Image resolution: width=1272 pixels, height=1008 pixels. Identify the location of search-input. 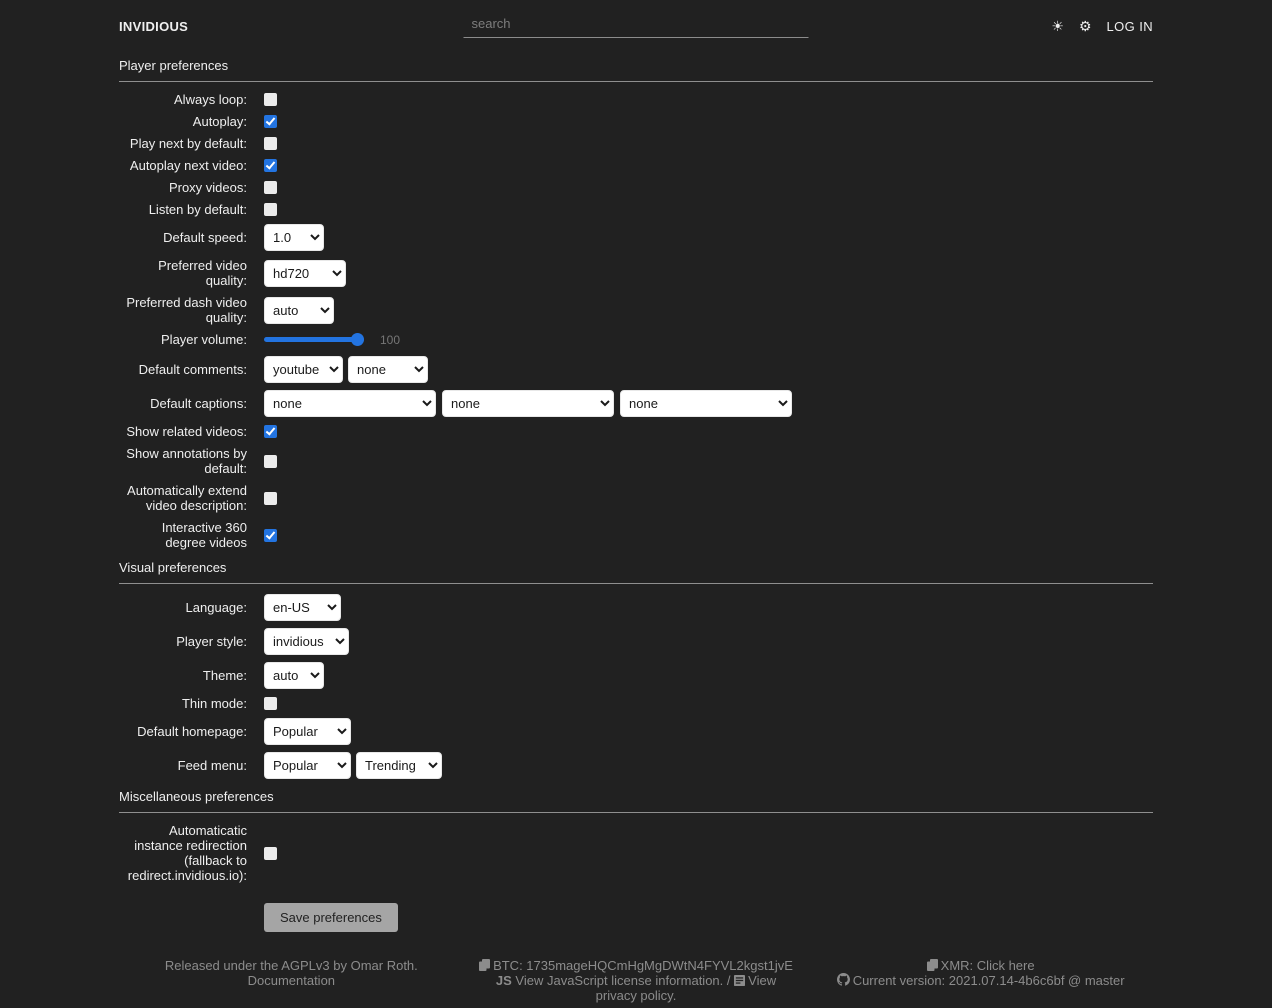
(636, 25).